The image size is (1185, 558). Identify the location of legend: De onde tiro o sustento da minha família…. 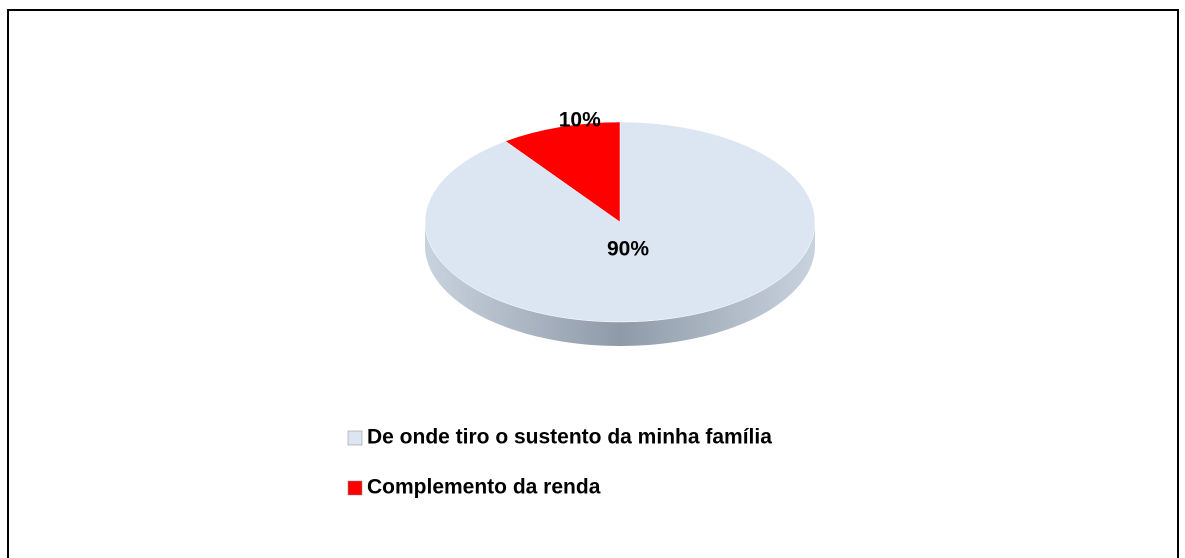
(559, 462).